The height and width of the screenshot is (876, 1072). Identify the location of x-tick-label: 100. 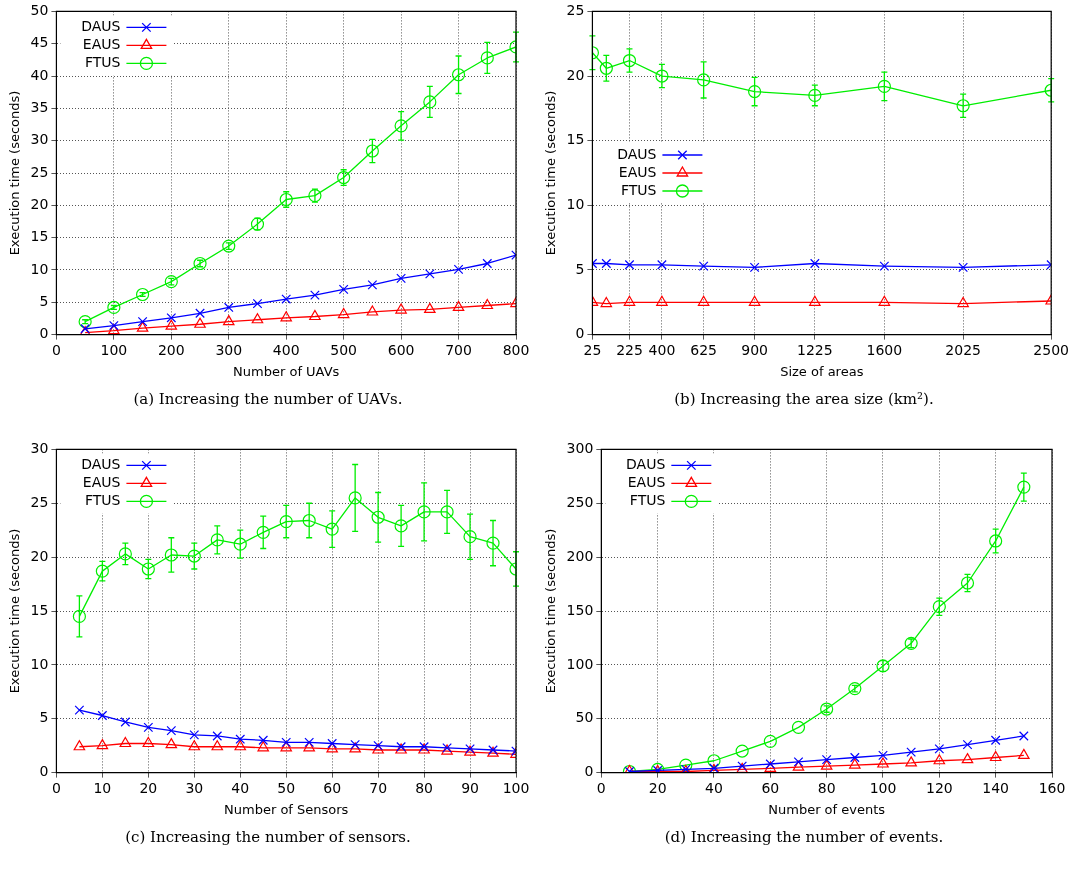
(516, 787).